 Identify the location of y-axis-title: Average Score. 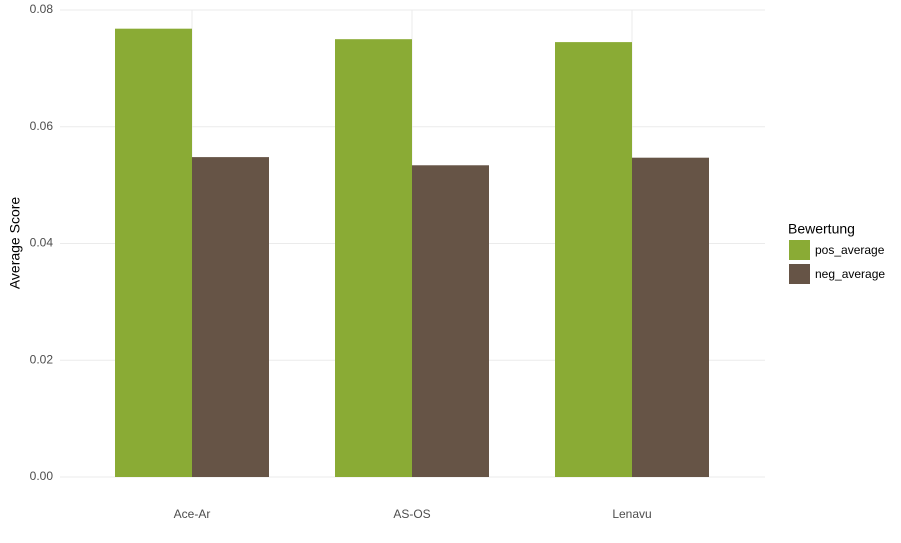
(15, 243).